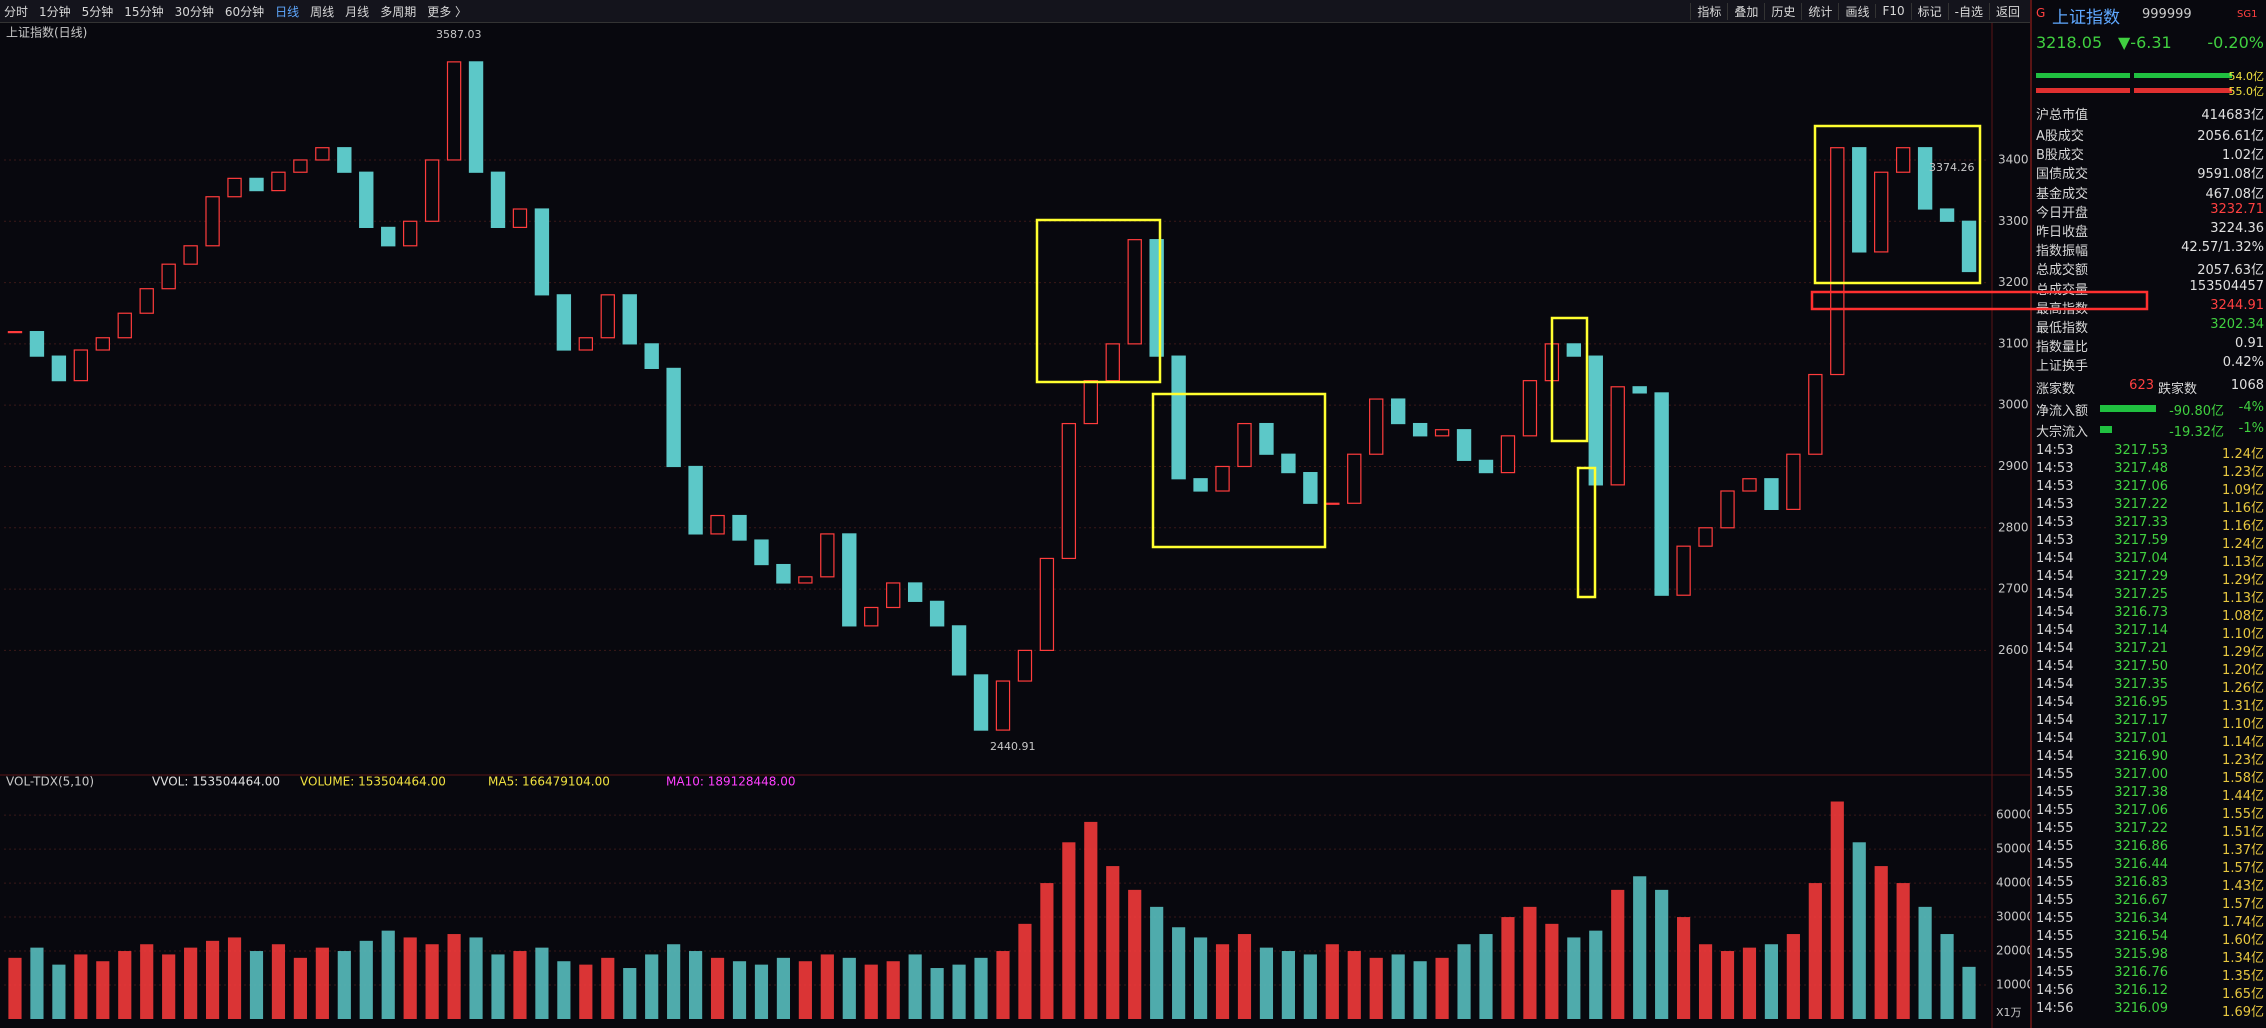 This screenshot has height=1028, width=2266. I want to click on period-tab: 15分钟, so click(144, 11).